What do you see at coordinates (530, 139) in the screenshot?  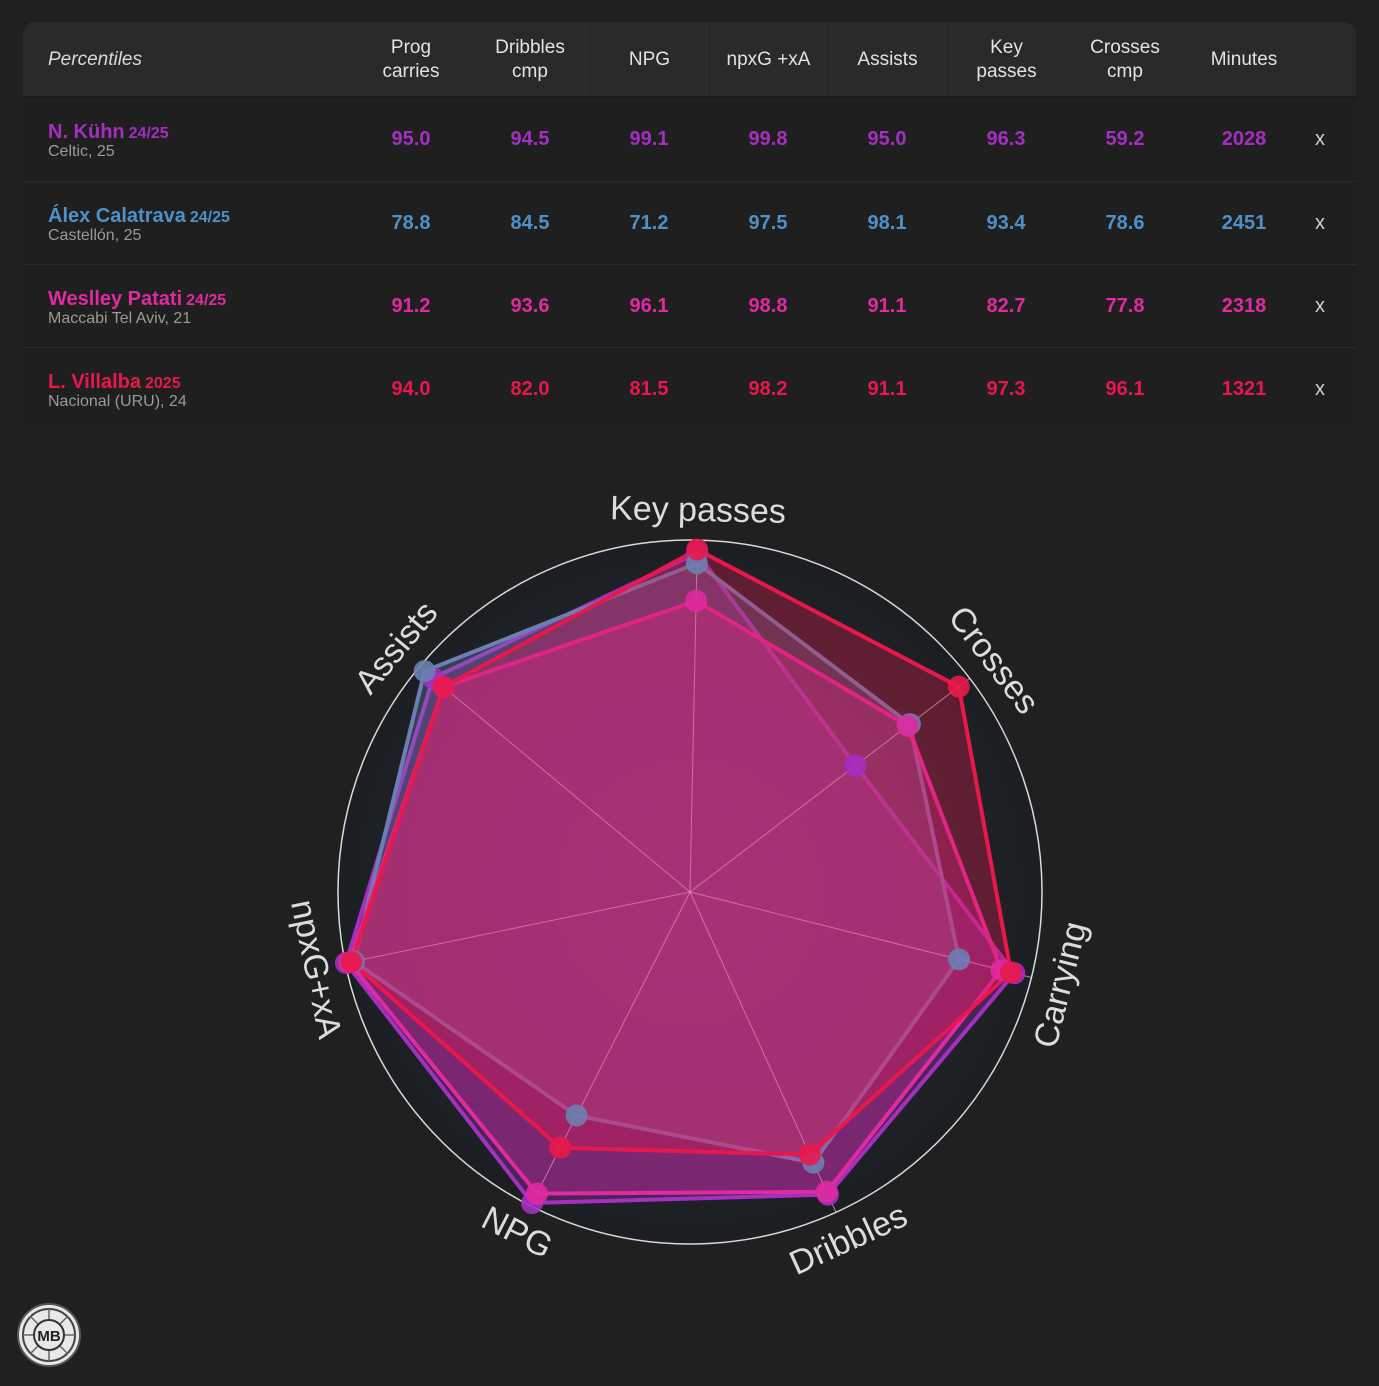 I see `percentile-cell: 94.5` at bounding box center [530, 139].